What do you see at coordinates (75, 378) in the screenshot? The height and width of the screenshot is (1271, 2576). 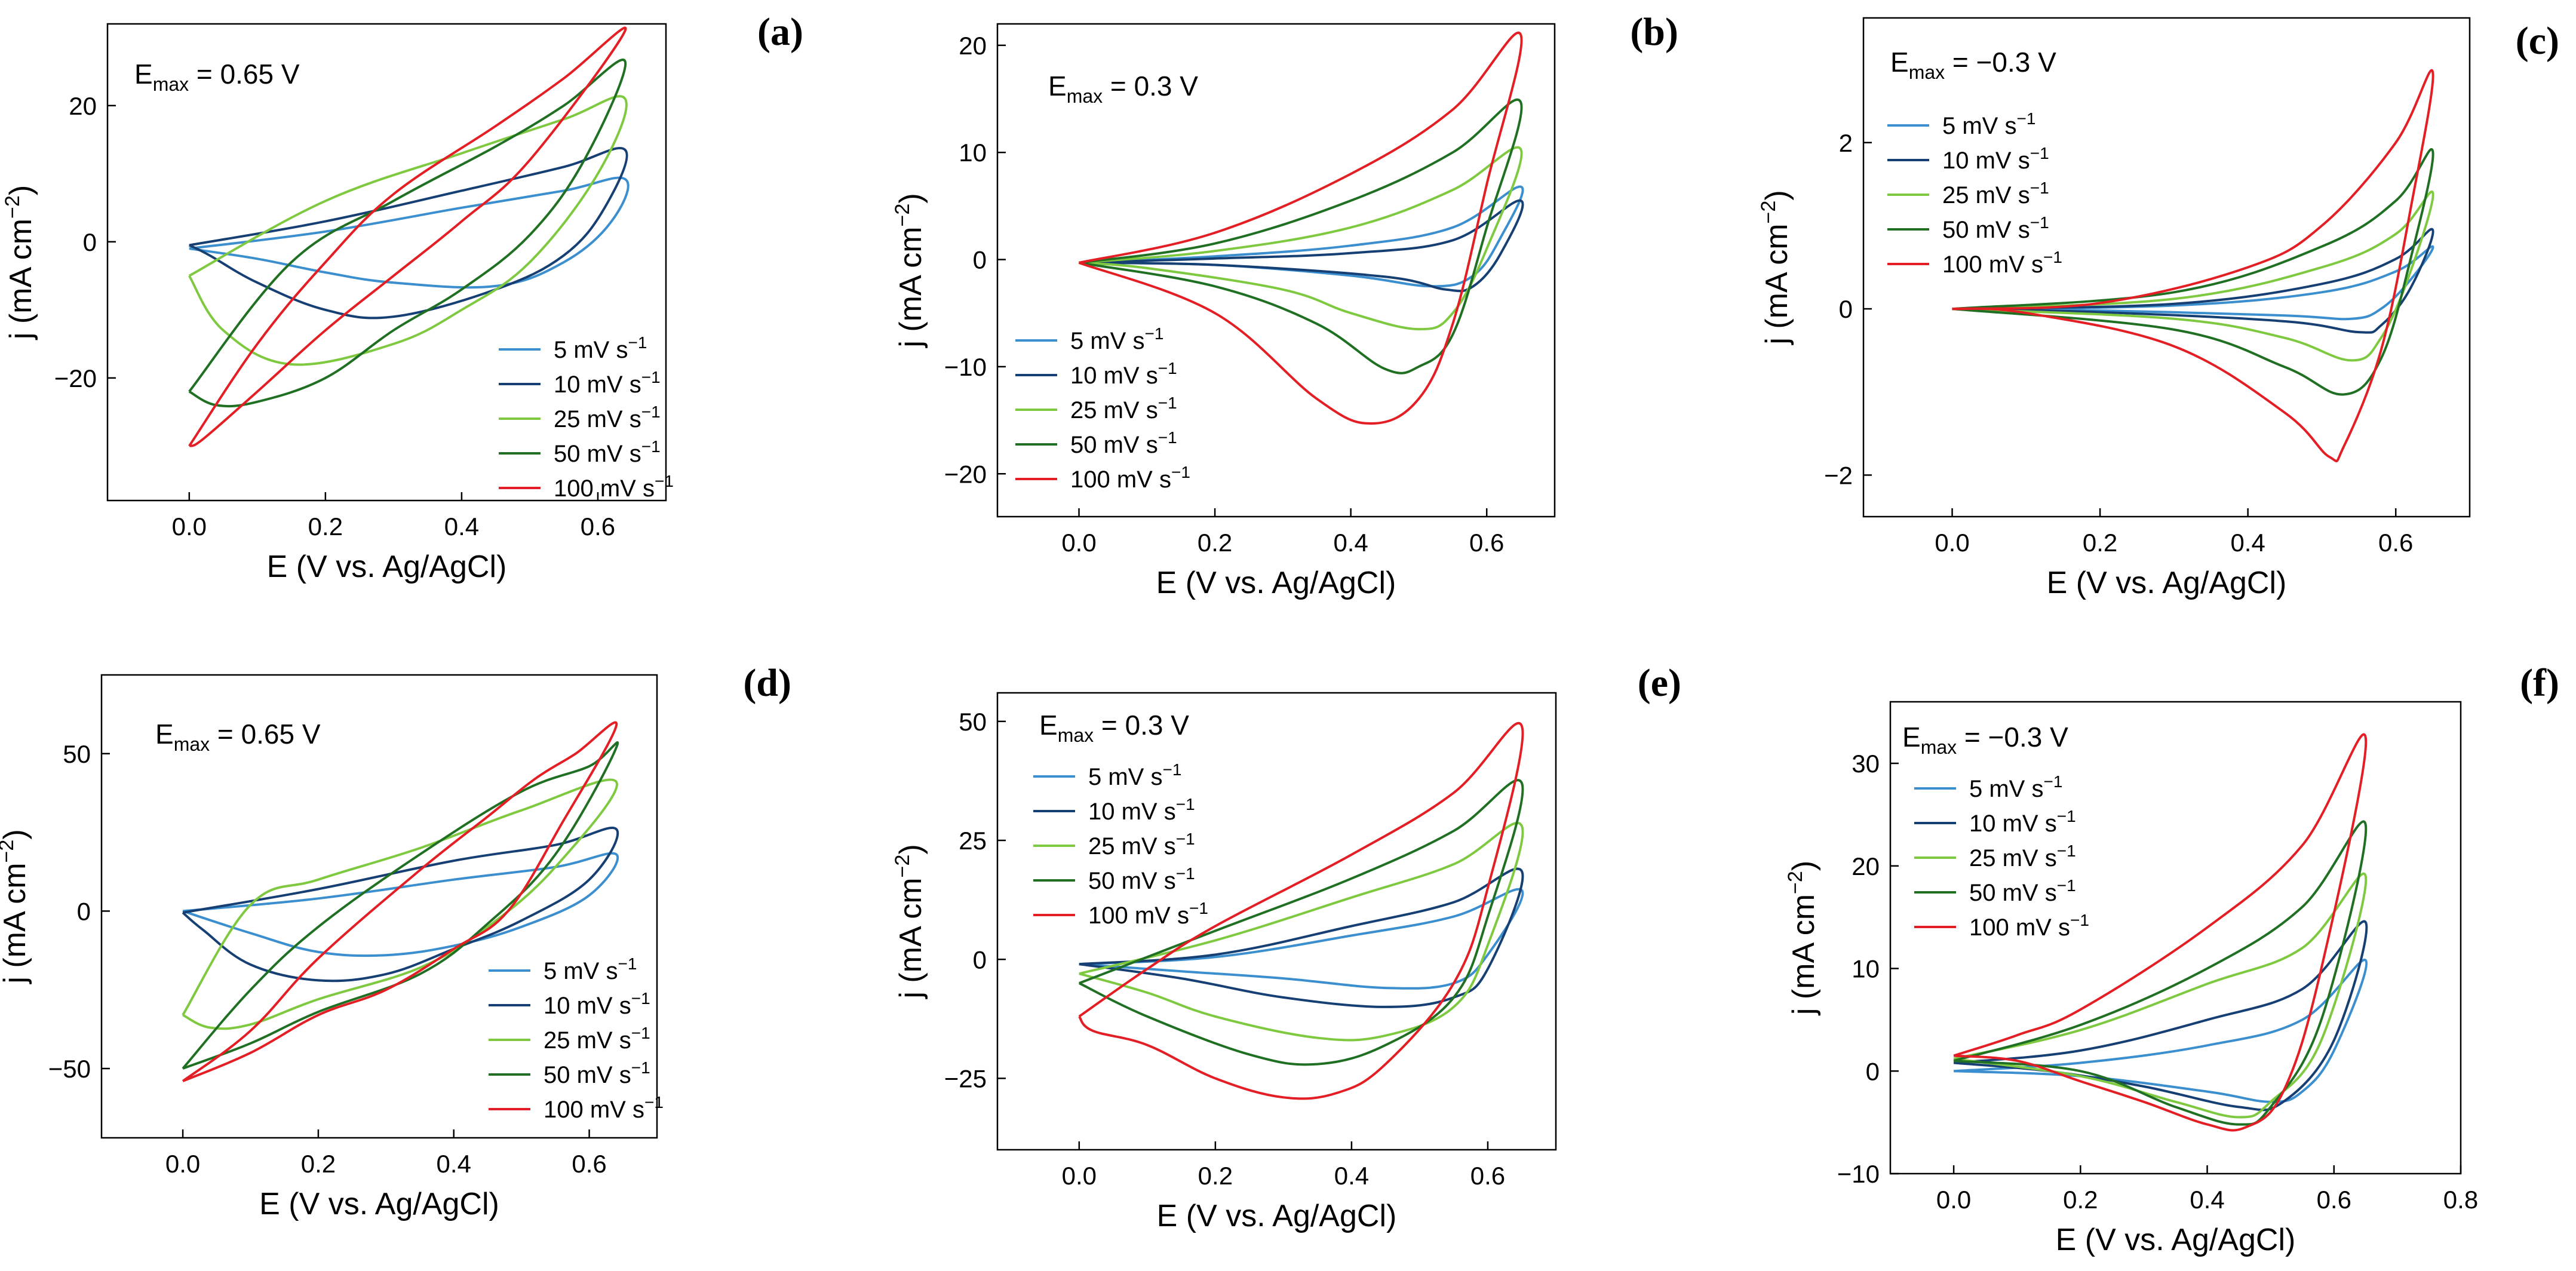 I see `y-tick-label: −20` at bounding box center [75, 378].